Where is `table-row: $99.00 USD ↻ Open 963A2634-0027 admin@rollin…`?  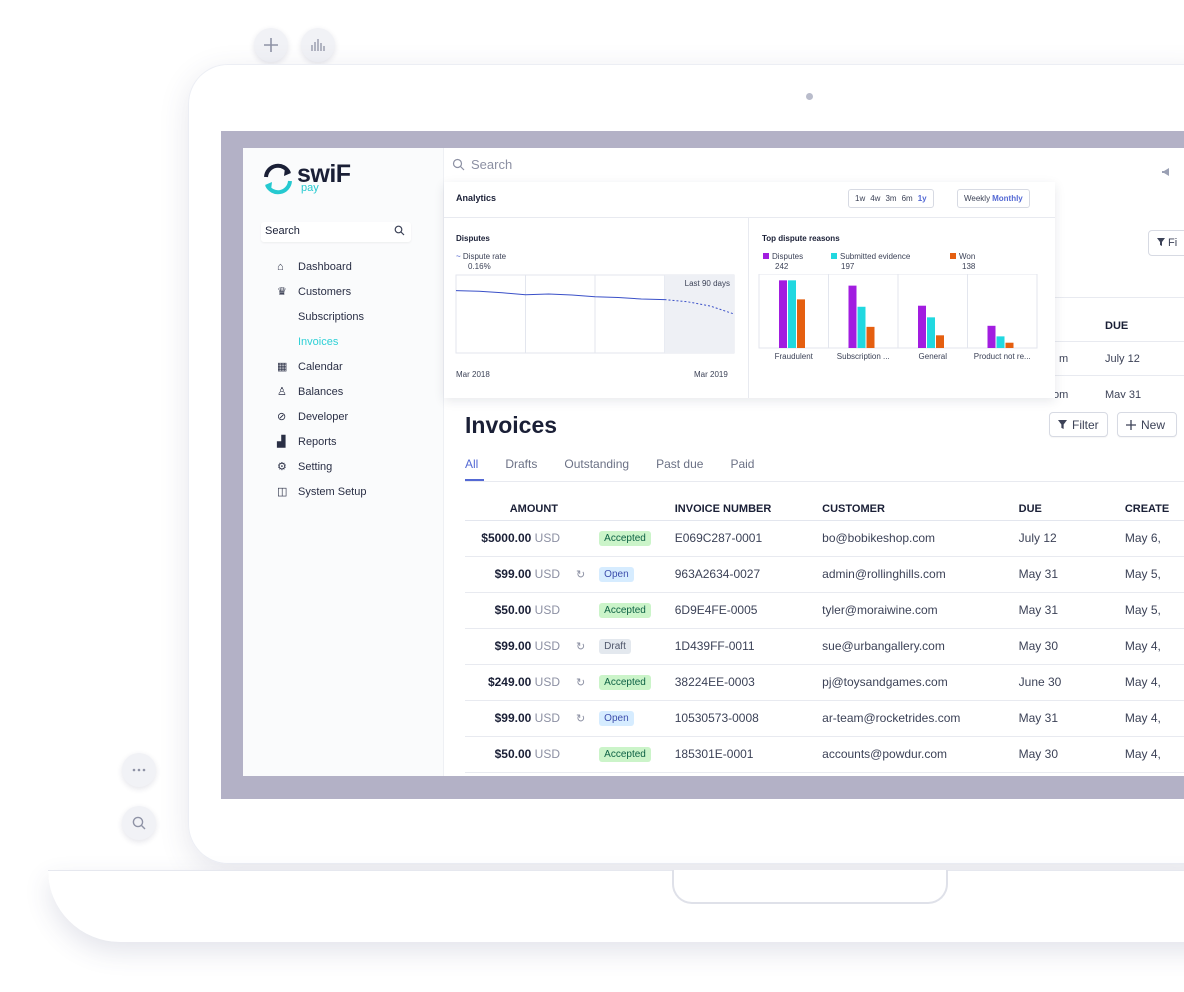
table-row: $99.00 USD ↻ Open 963A2634-0027 admin@rollin… is located at coordinates (824, 574).